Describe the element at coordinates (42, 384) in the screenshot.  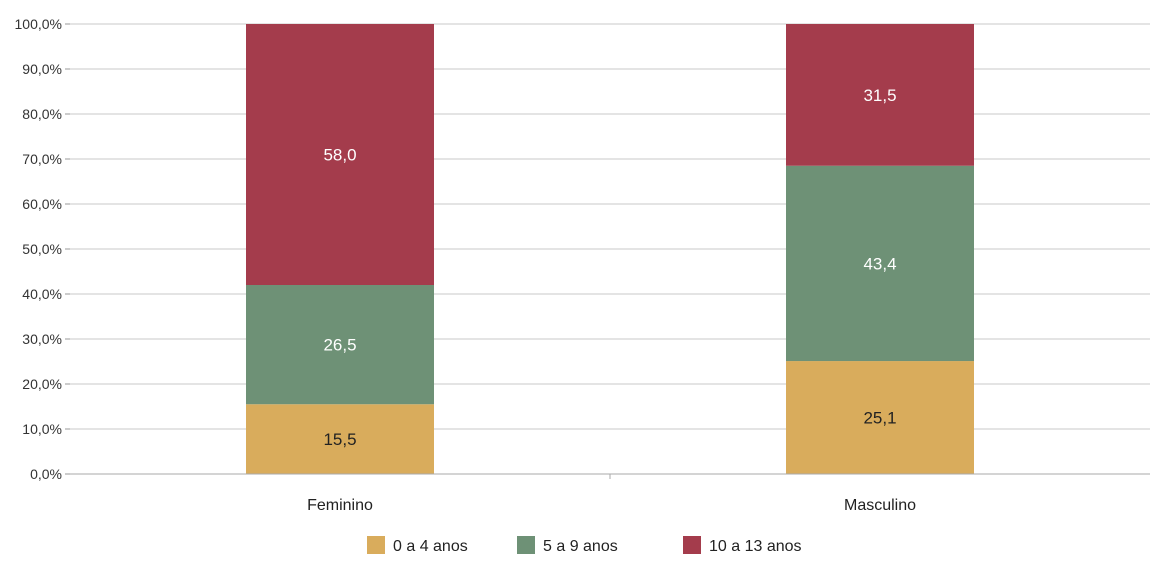
I see `y-tick-label: 20,0%` at that location.